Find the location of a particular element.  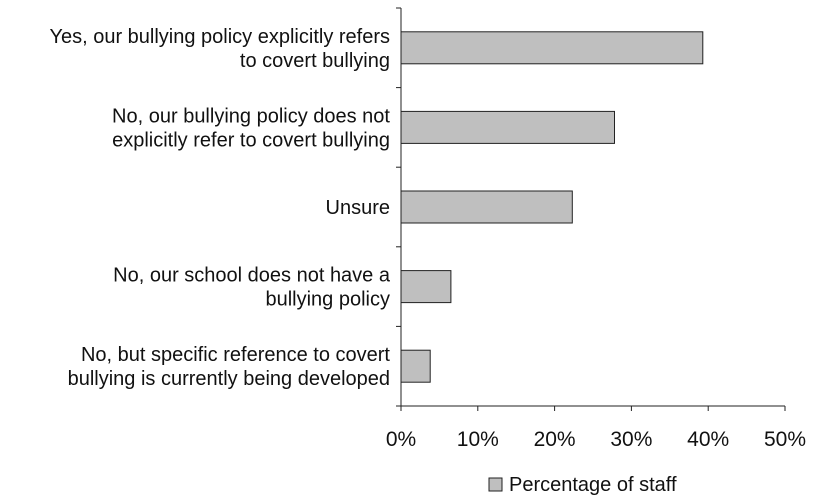

legend-label: Percentage of staff is located at coordinates (593, 485).